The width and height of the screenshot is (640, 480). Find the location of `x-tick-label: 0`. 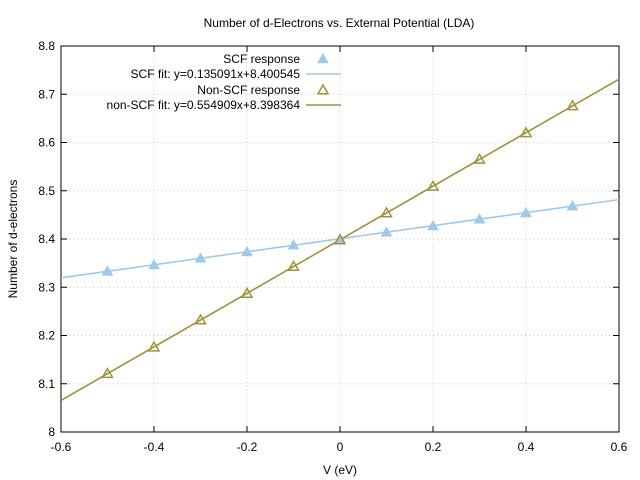

x-tick-label: 0 is located at coordinates (340, 447).